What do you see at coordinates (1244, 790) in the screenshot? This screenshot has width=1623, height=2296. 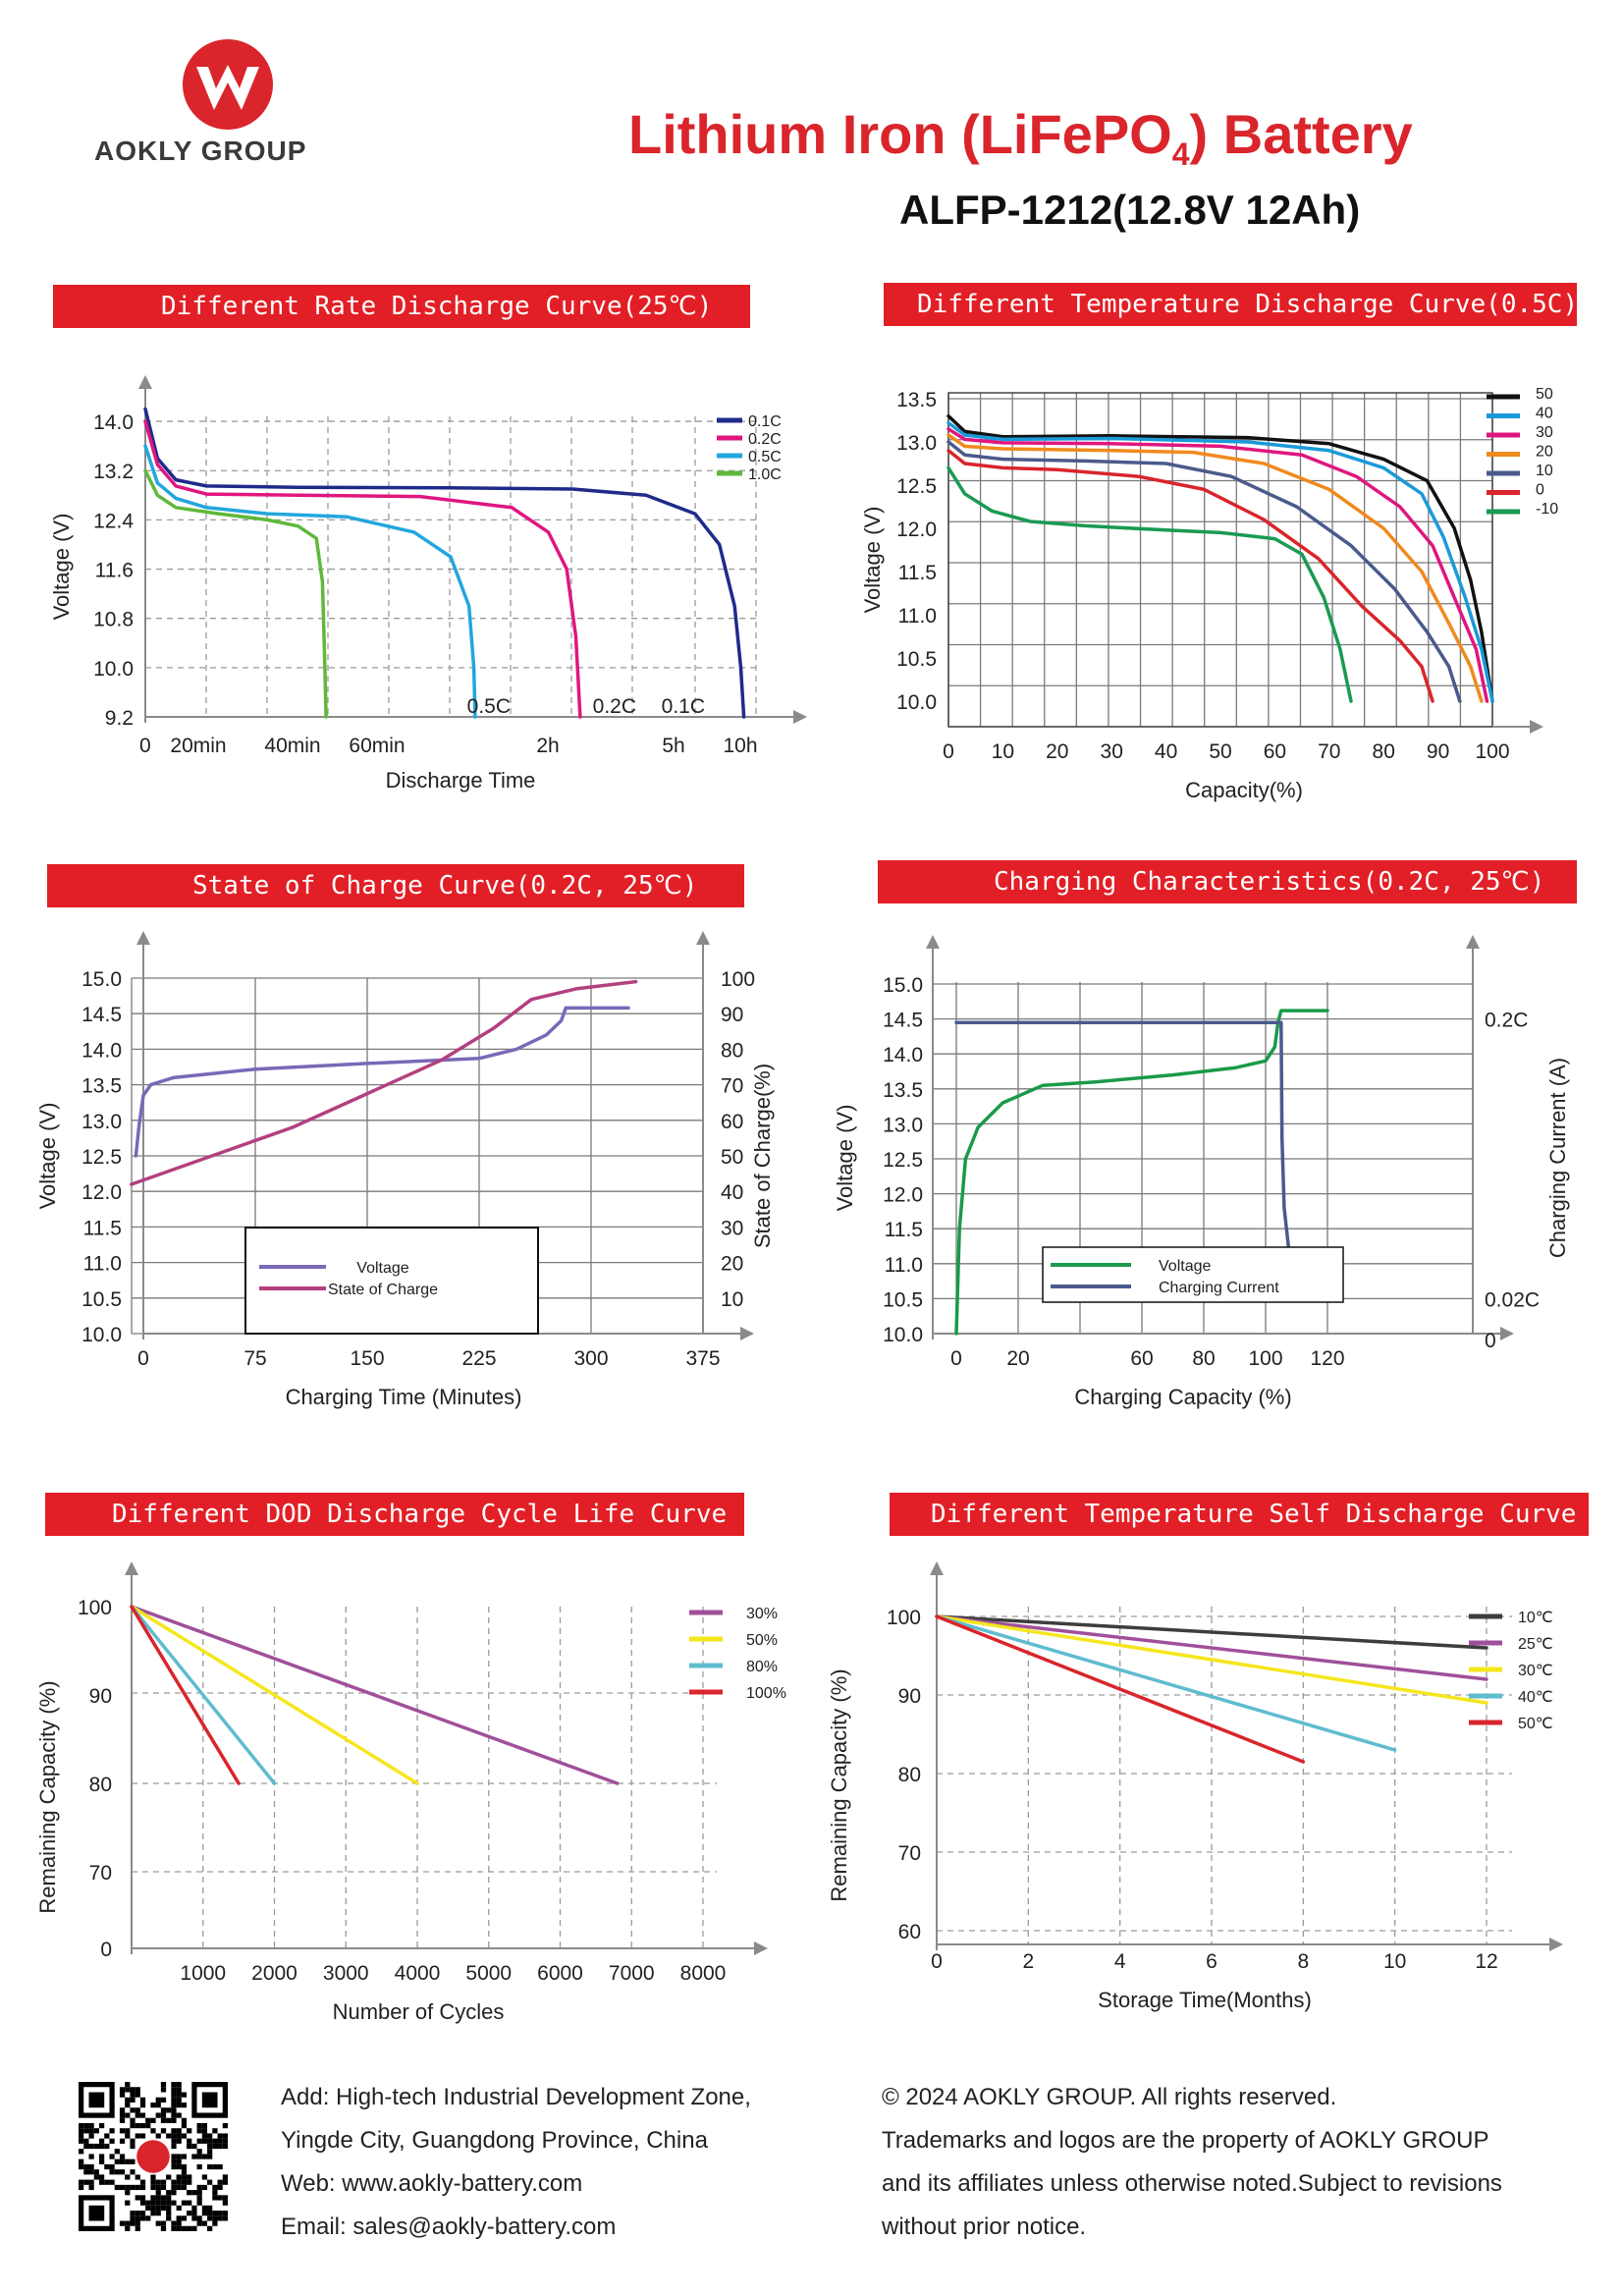 I see `x-axis-label: Capacity(%)` at bounding box center [1244, 790].